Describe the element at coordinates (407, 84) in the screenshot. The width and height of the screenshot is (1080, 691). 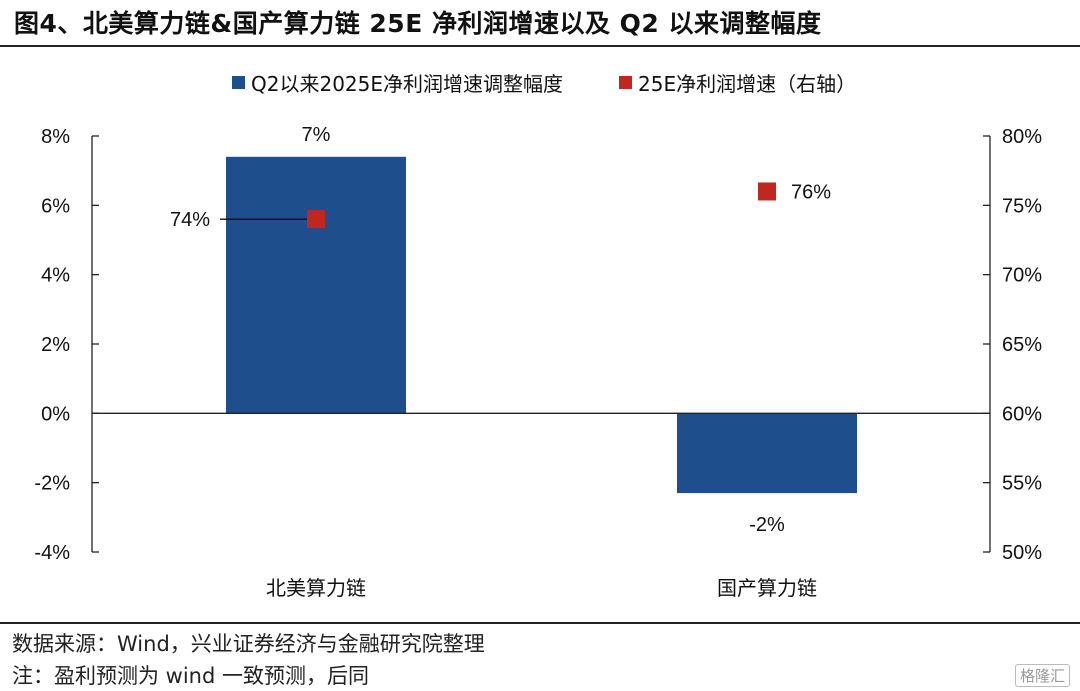
I see `legend-label-bar: Q2以来2025E净利润增速调整幅度` at that location.